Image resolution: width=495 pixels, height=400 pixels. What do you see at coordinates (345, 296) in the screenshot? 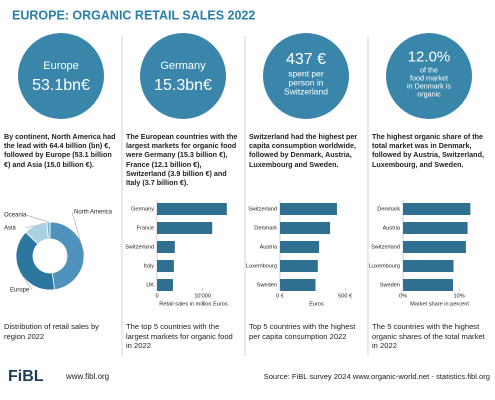
I see `x-tick-label: 500 €` at bounding box center [345, 296].